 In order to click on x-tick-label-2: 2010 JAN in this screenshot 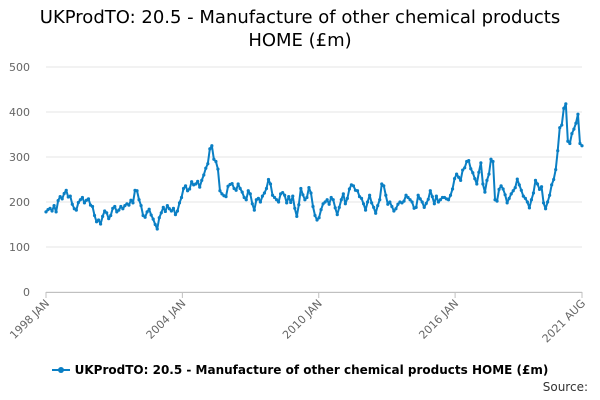, I will do `click(302, 319)`.